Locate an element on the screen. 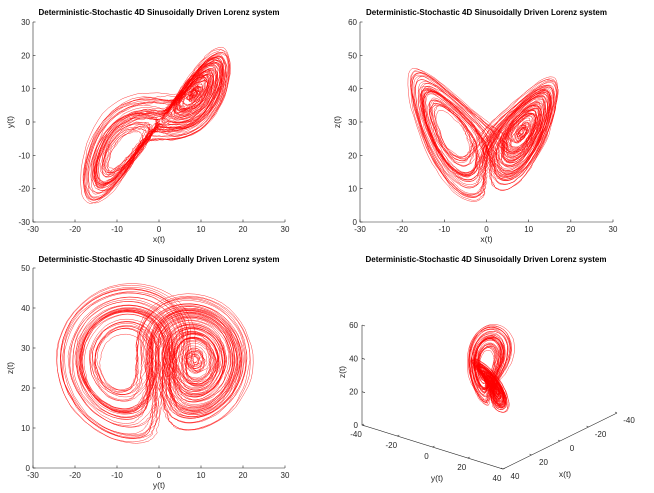 Image resolution: width=654 pixels, height=493 pixels. y-tick-label: 60 is located at coordinates (352, 22).